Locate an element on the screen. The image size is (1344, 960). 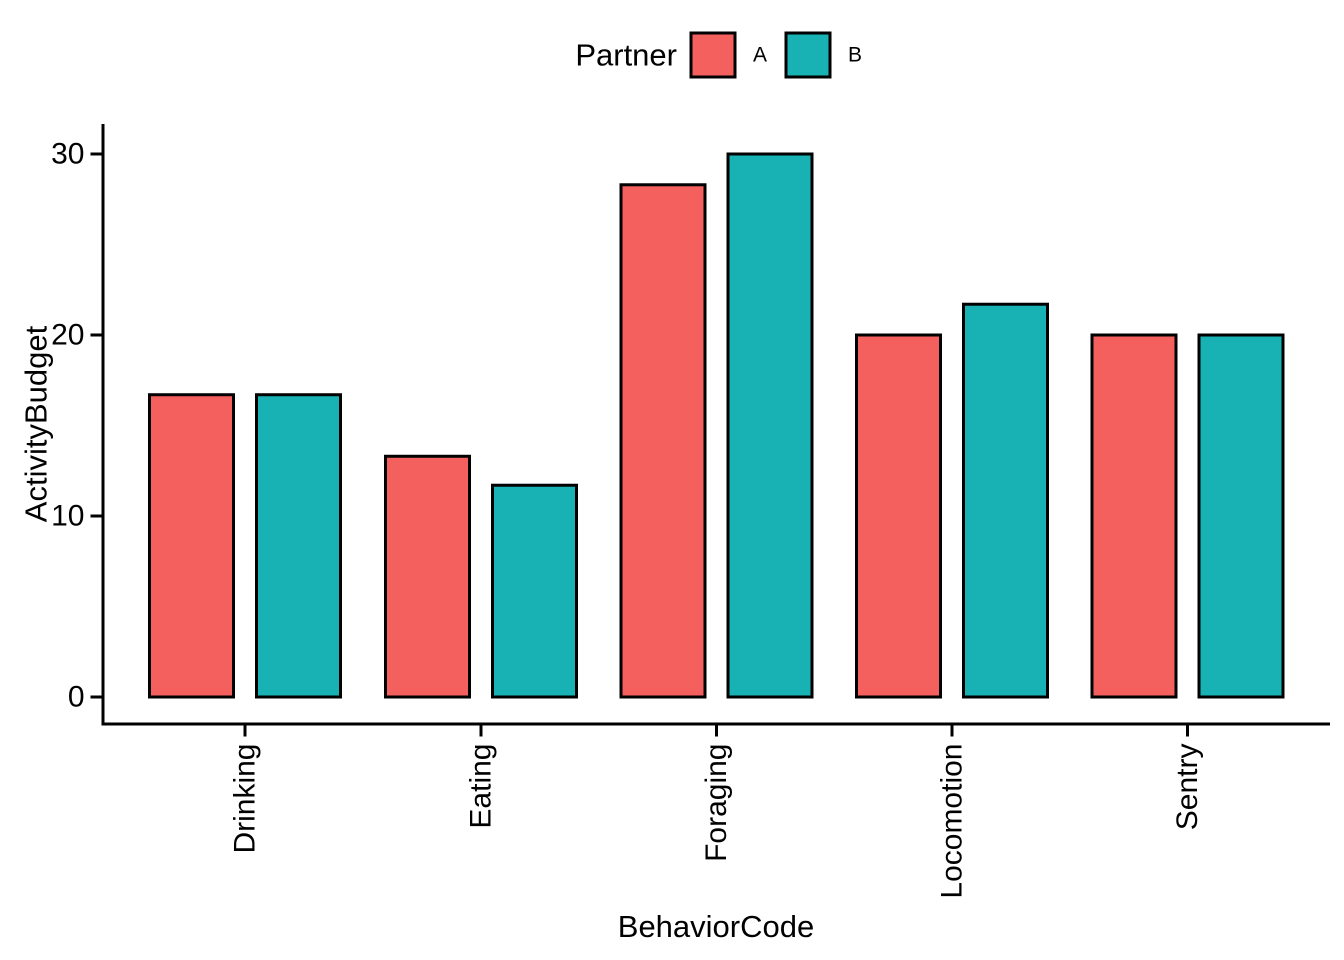
bar-locomotion-b is located at coordinates (1005, 500).